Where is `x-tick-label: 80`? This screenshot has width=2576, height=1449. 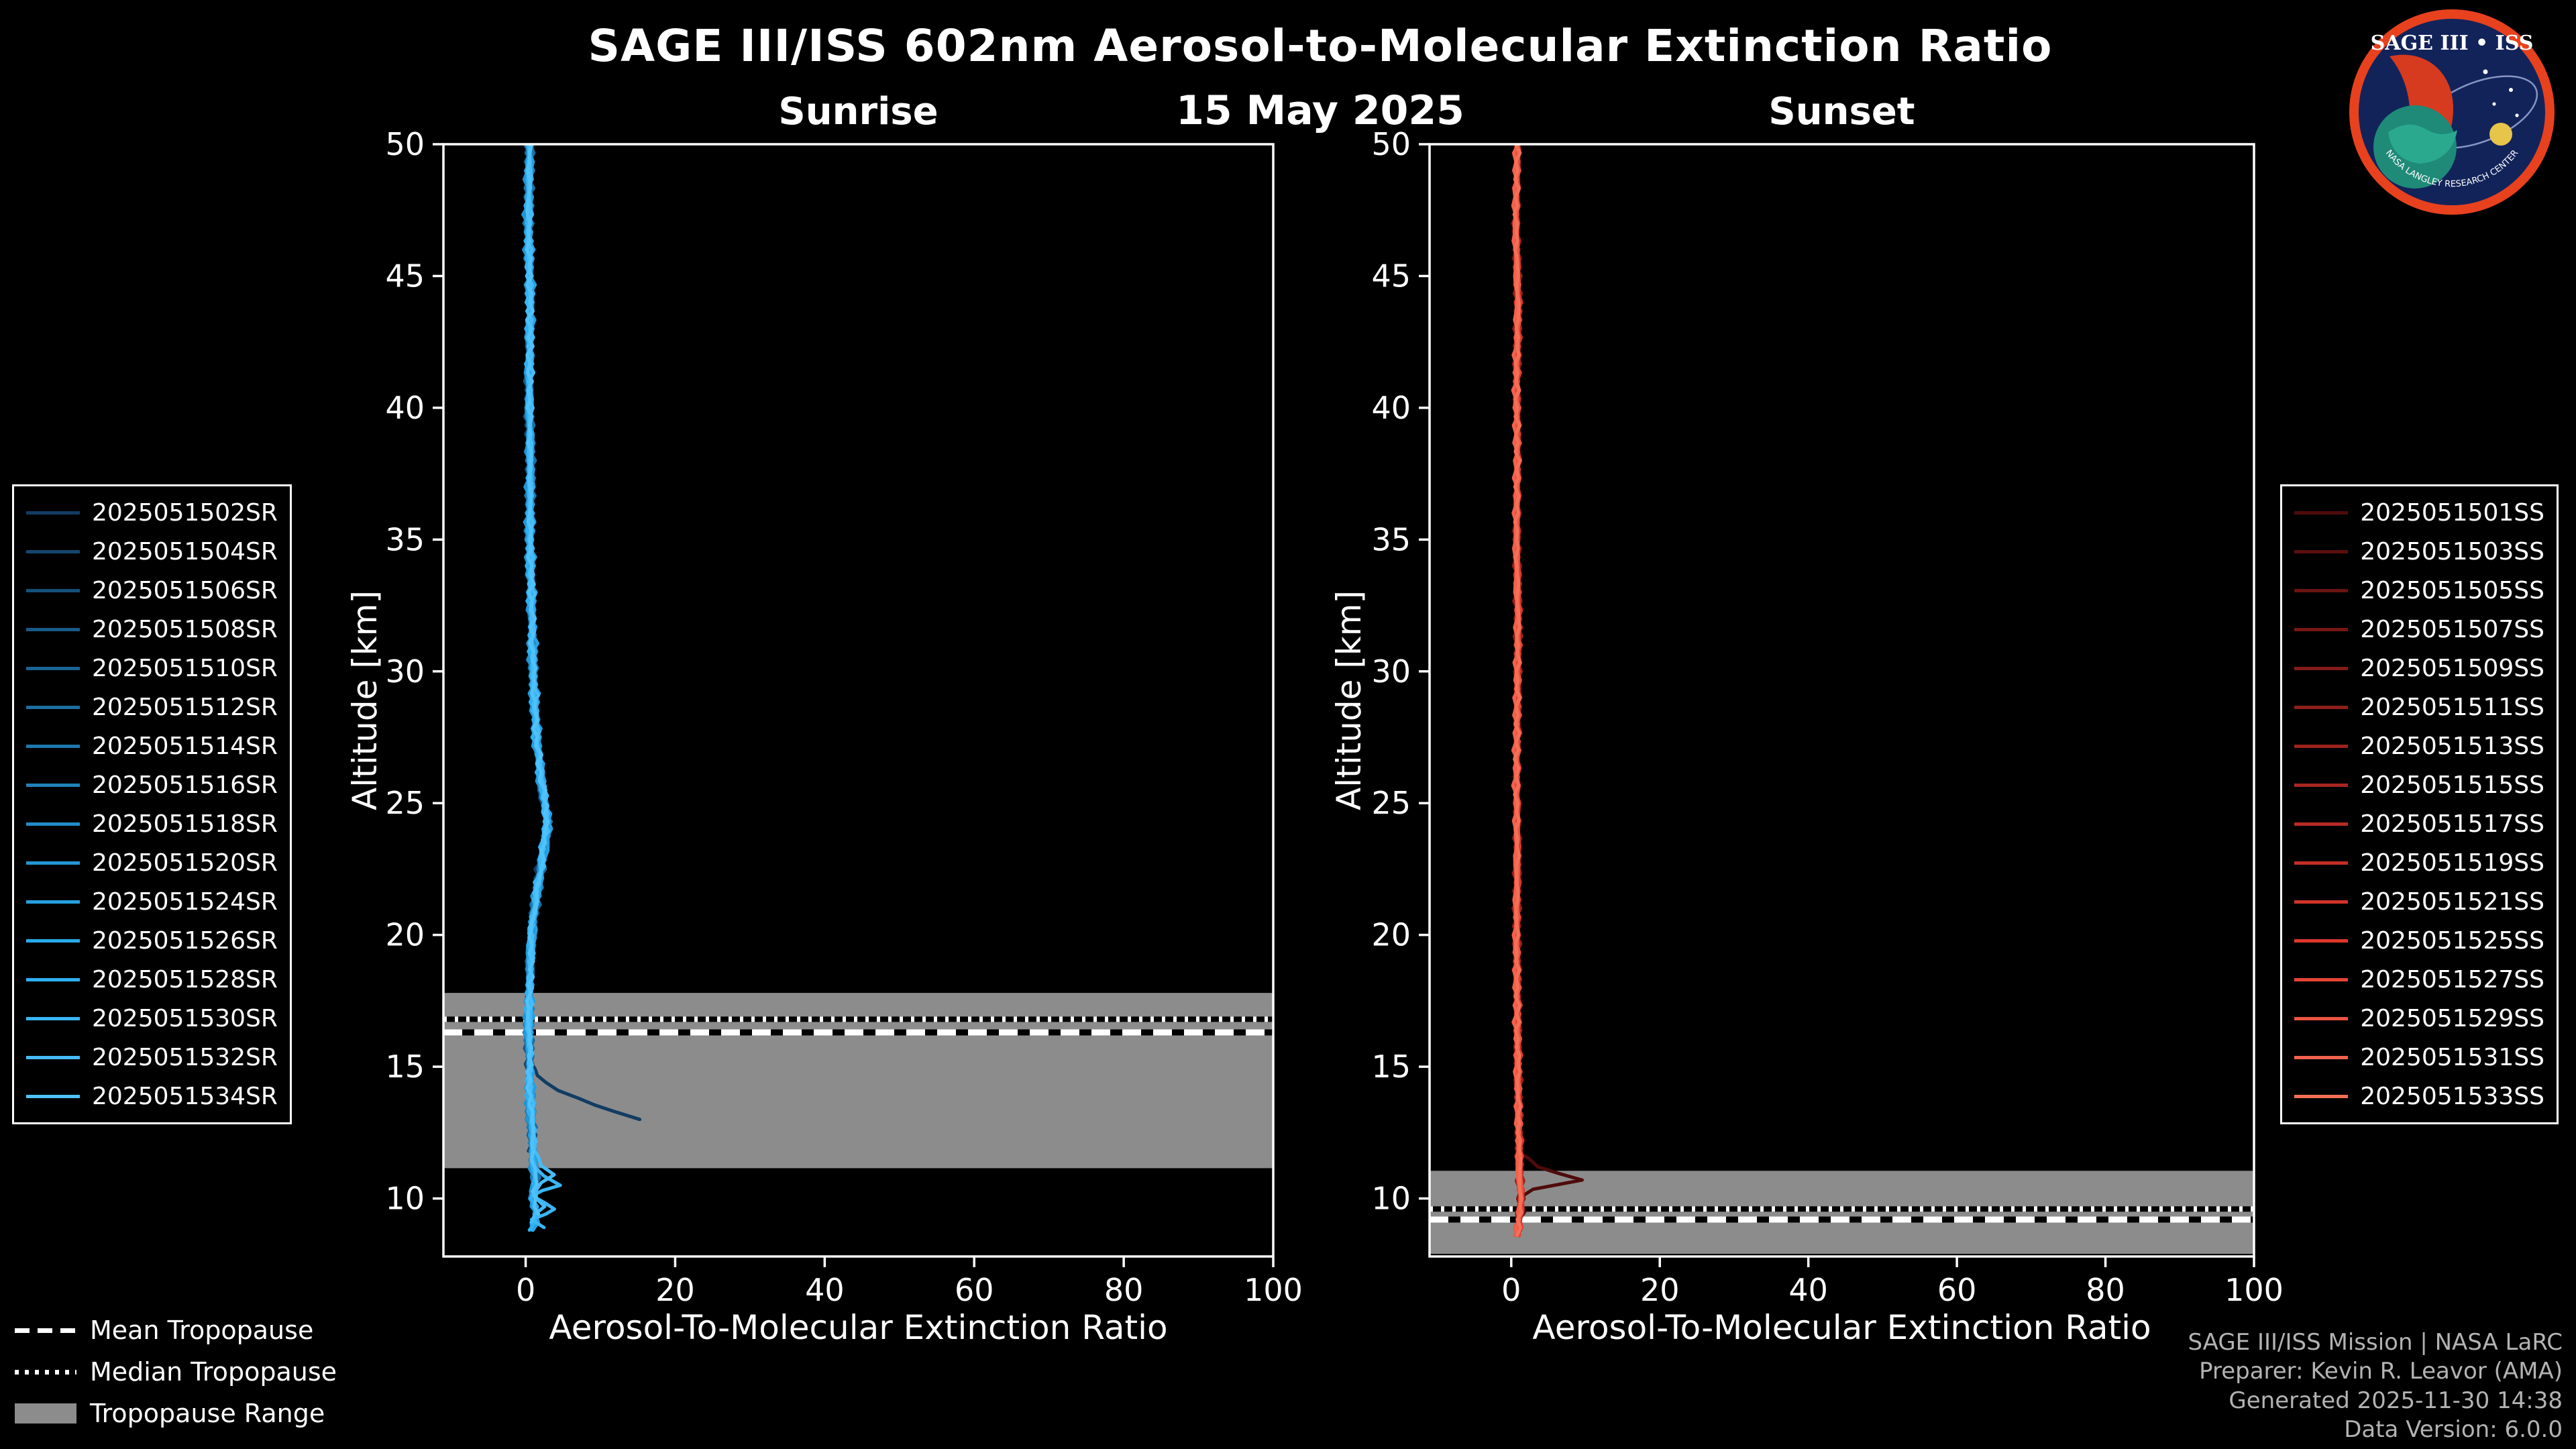
x-tick-label: 80 is located at coordinates (2105, 1290).